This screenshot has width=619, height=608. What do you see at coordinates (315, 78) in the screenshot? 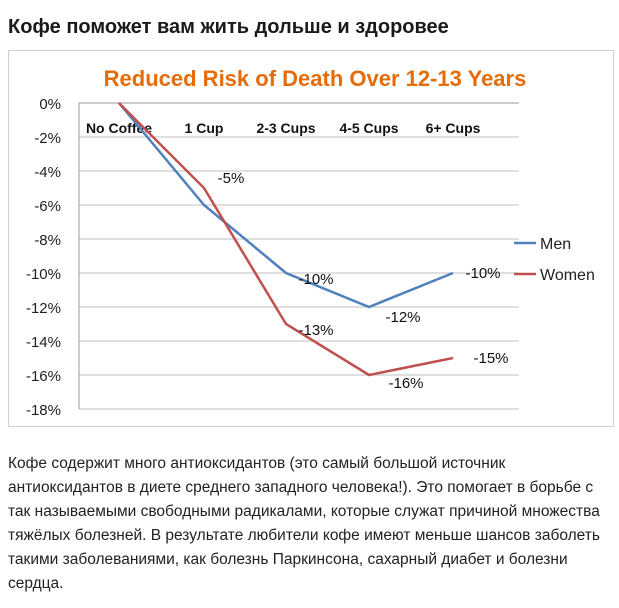
I see `chart-title: Reduced Risk of Death Over 12-13 Years` at bounding box center [315, 78].